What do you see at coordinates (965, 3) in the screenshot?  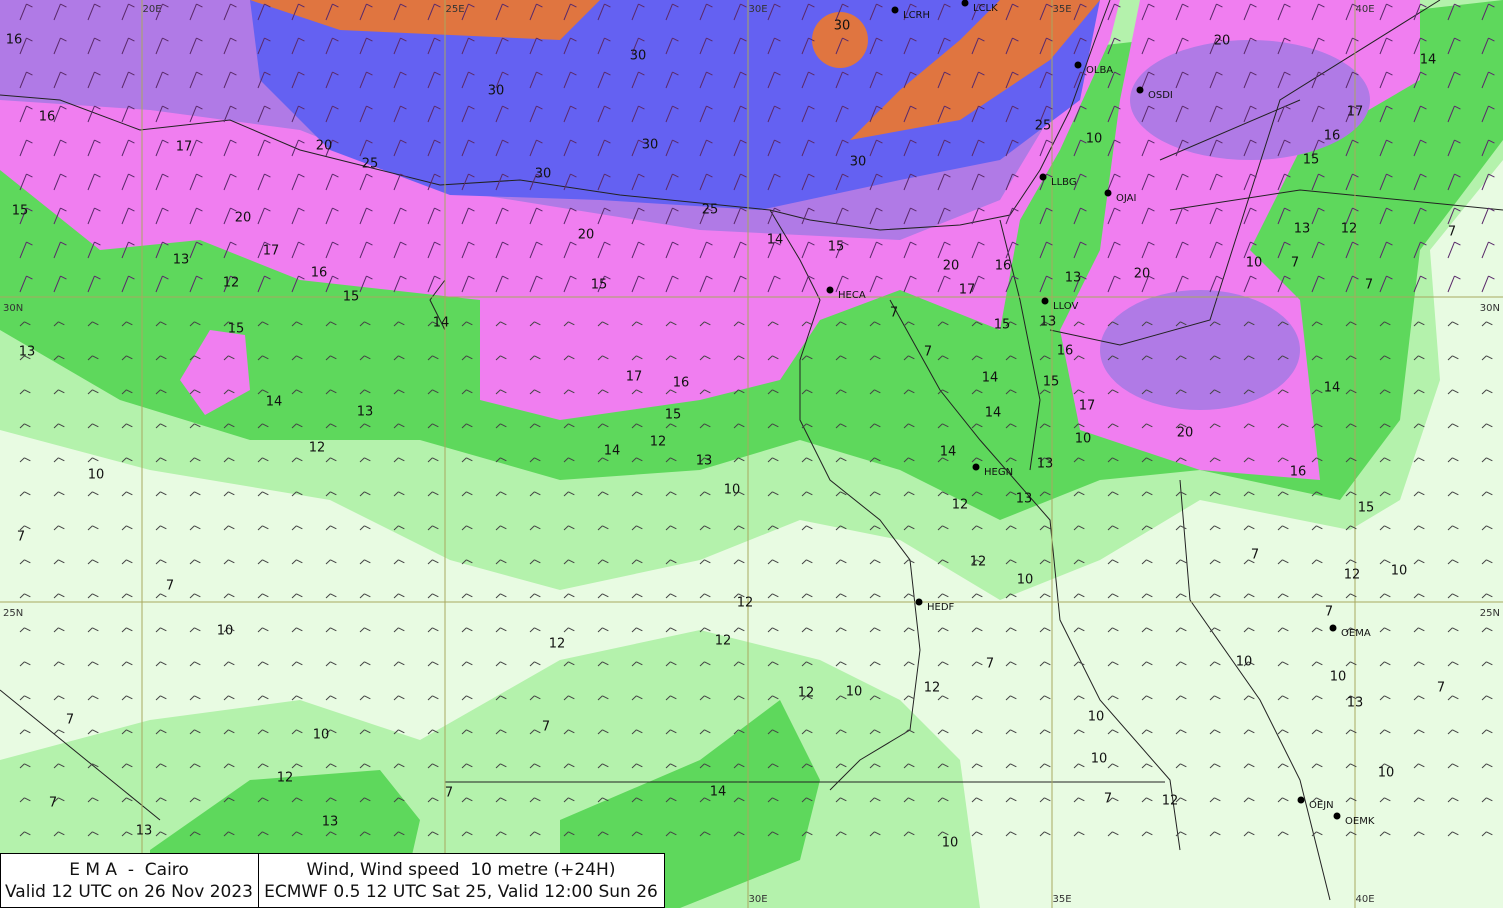 I see `station-dot` at bounding box center [965, 3].